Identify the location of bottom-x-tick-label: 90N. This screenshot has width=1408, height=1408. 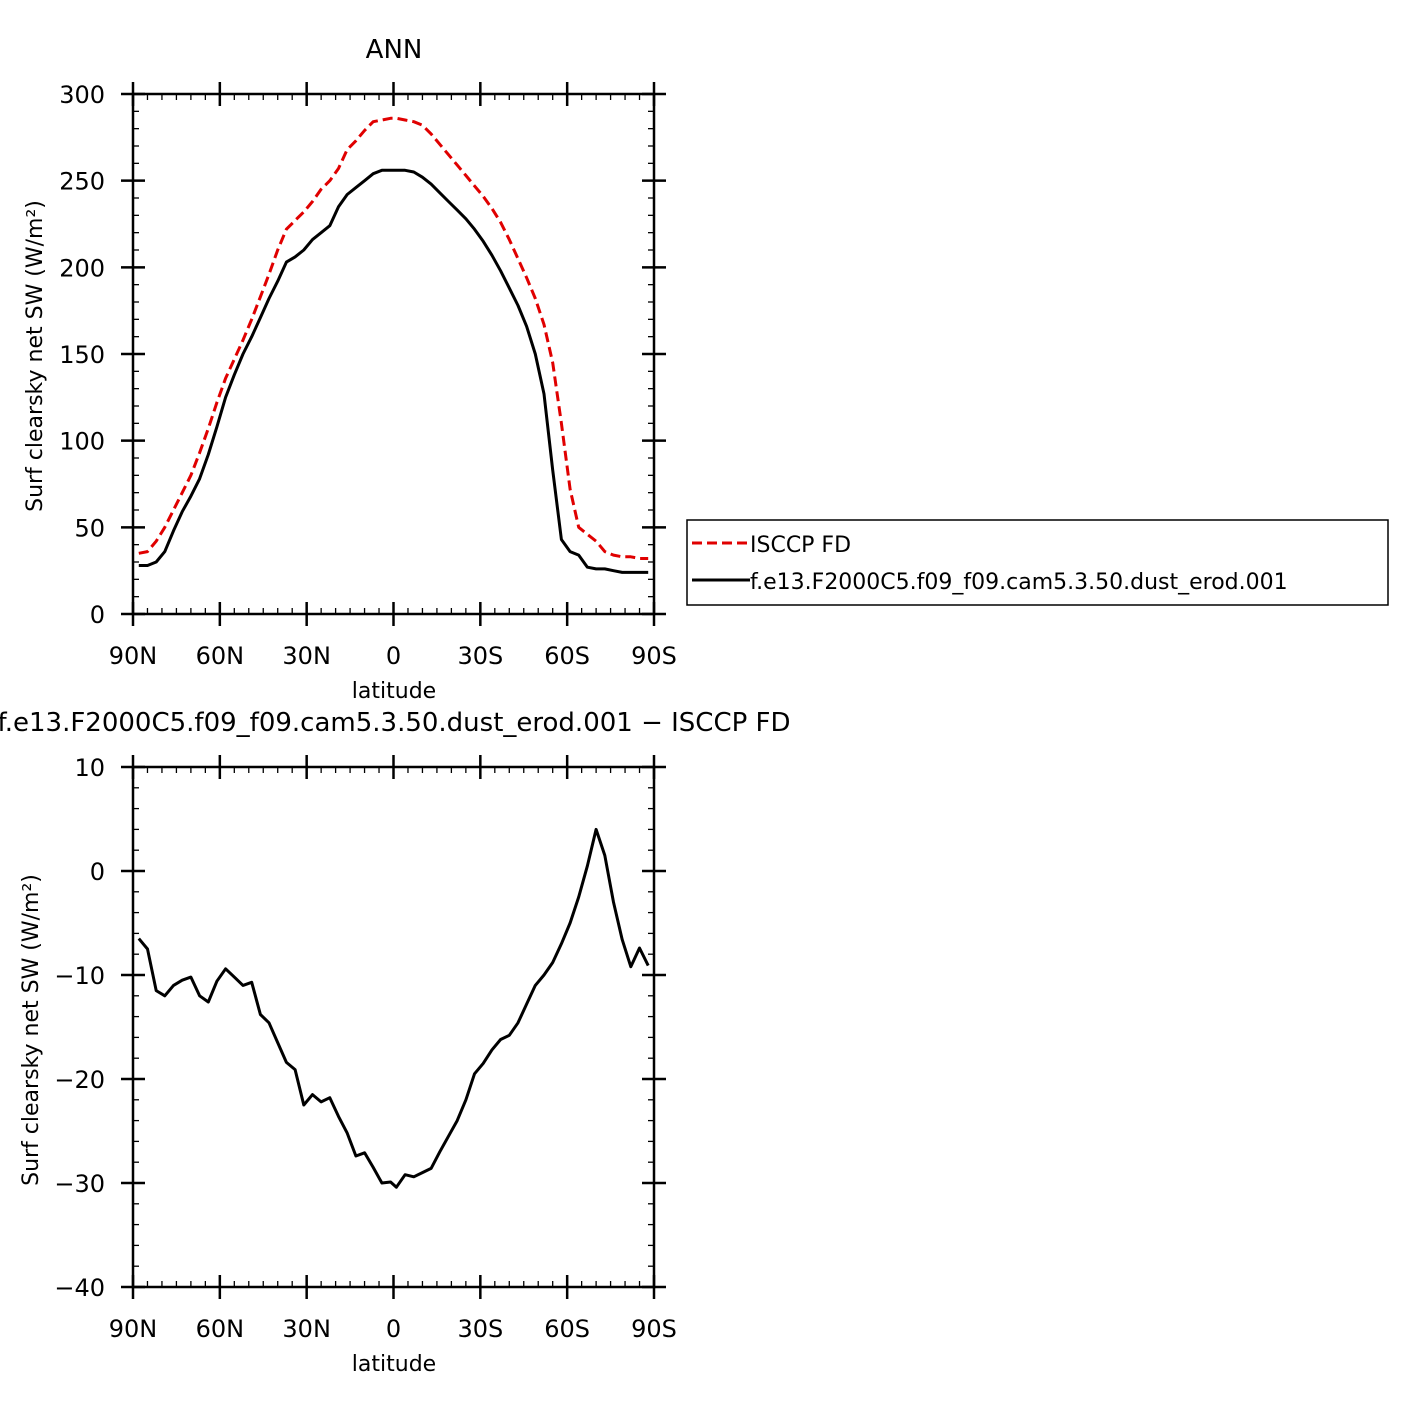
(133, 1329).